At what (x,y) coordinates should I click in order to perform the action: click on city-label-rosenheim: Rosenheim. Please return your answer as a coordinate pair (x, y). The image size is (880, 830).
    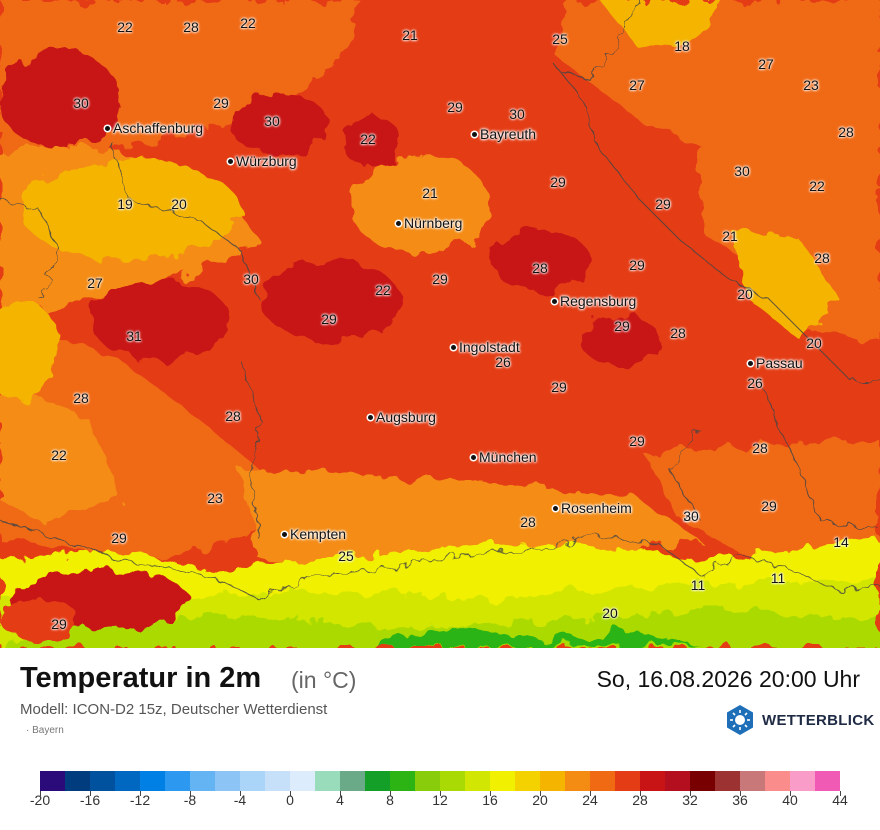
    Looking at the image, I should click on (592, 508).